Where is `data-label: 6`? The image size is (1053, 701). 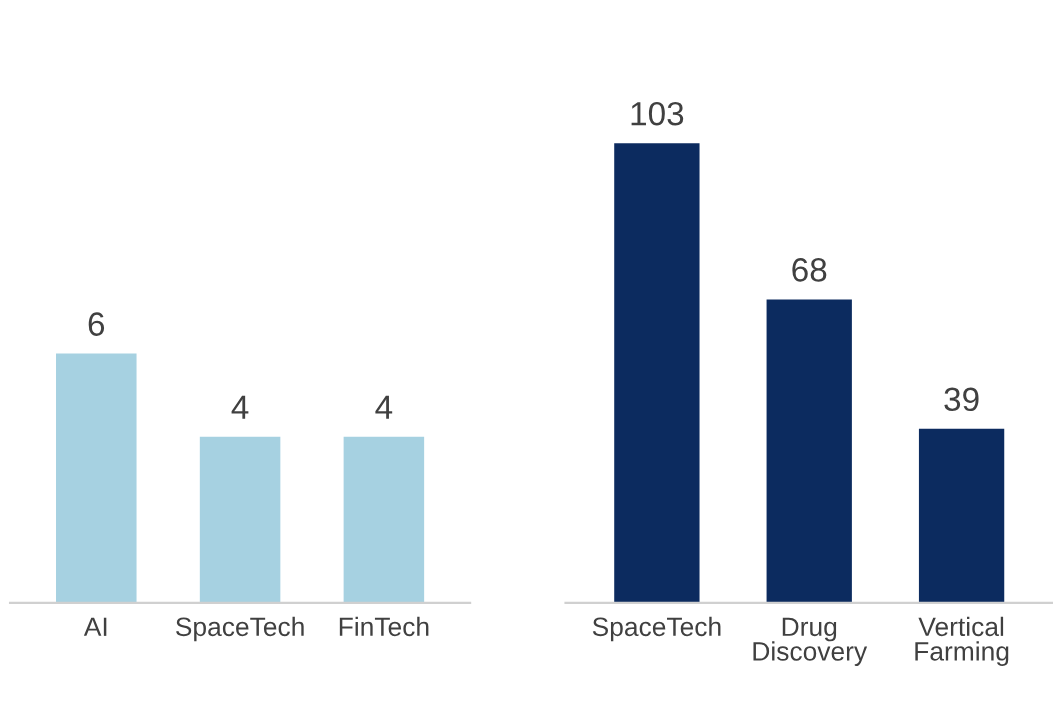 data-label: 6 is located at coordinates (96, 324).